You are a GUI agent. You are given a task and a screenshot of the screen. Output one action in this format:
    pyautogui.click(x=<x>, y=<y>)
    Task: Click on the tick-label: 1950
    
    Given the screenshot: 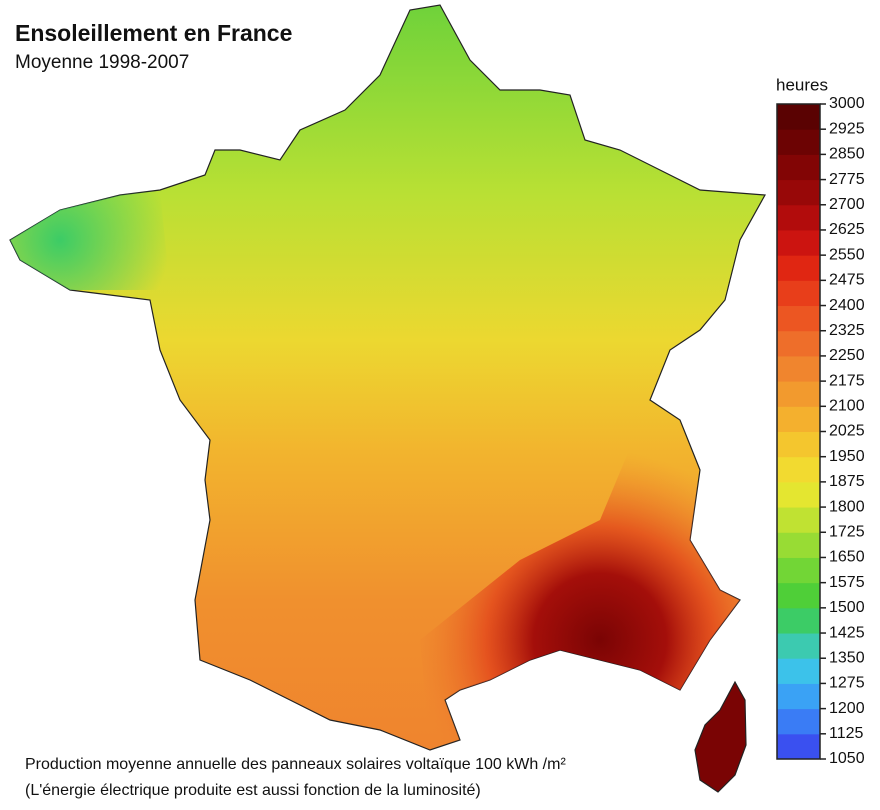 What is the action you would take?
    pyautogui.click(x=847, y=456)
    